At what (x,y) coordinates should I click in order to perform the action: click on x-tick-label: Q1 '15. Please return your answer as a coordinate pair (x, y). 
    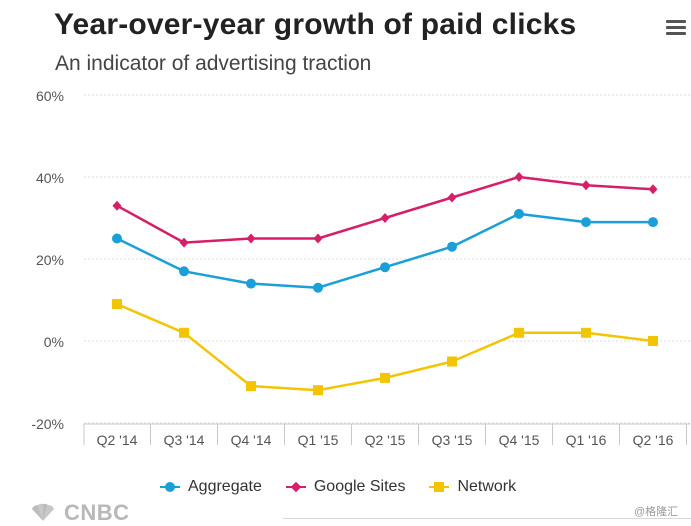
    Looking at the image, I should click on (318, 440).